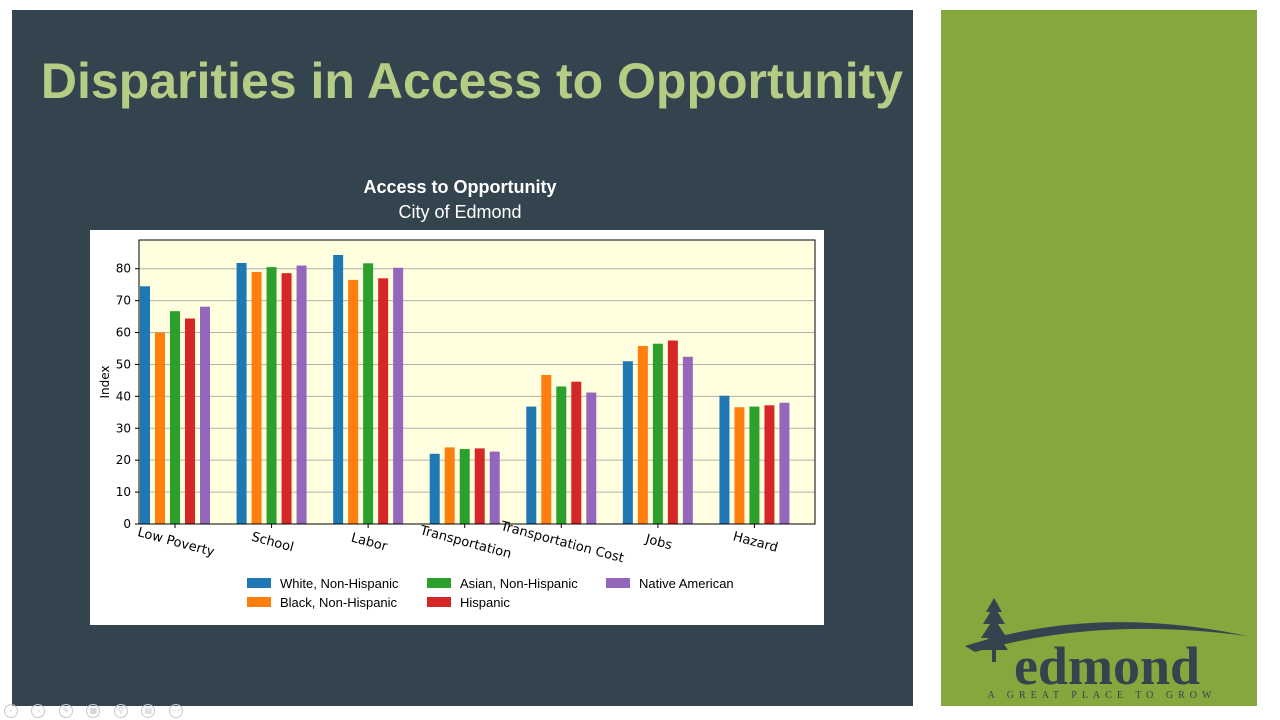 This screenshot has height=720, width=1280. What do you see at coordinates (485, 602) in the screenshot?
I see `legend-label: Hispanic` at bounding box center [485, 602].